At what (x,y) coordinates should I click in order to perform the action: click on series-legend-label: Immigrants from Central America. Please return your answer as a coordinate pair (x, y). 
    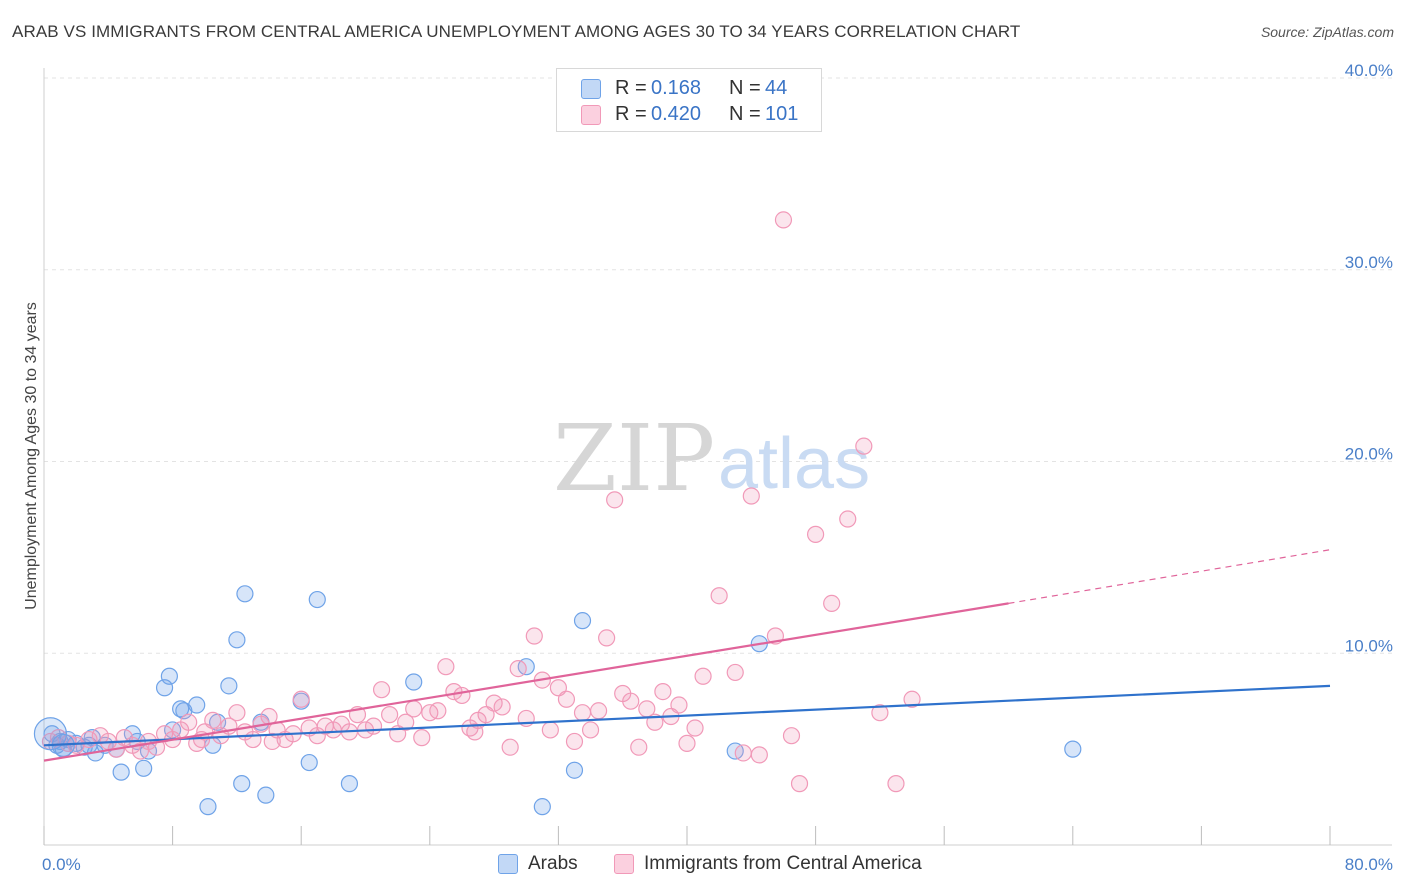
    Looking at the image, I should click on (783, 863).